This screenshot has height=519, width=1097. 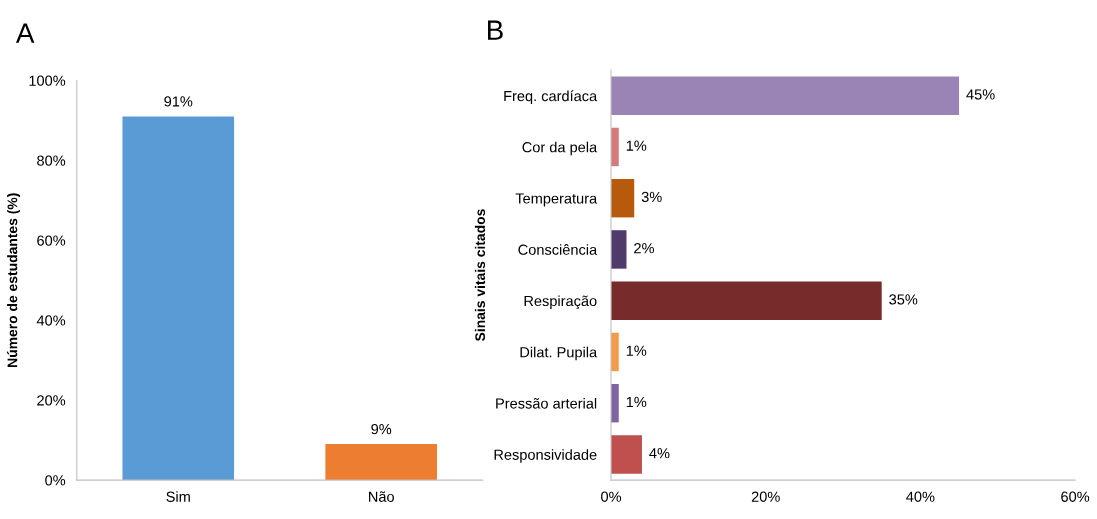 I want to click on x-tick-label: 0%, so click(x=611, y=496).